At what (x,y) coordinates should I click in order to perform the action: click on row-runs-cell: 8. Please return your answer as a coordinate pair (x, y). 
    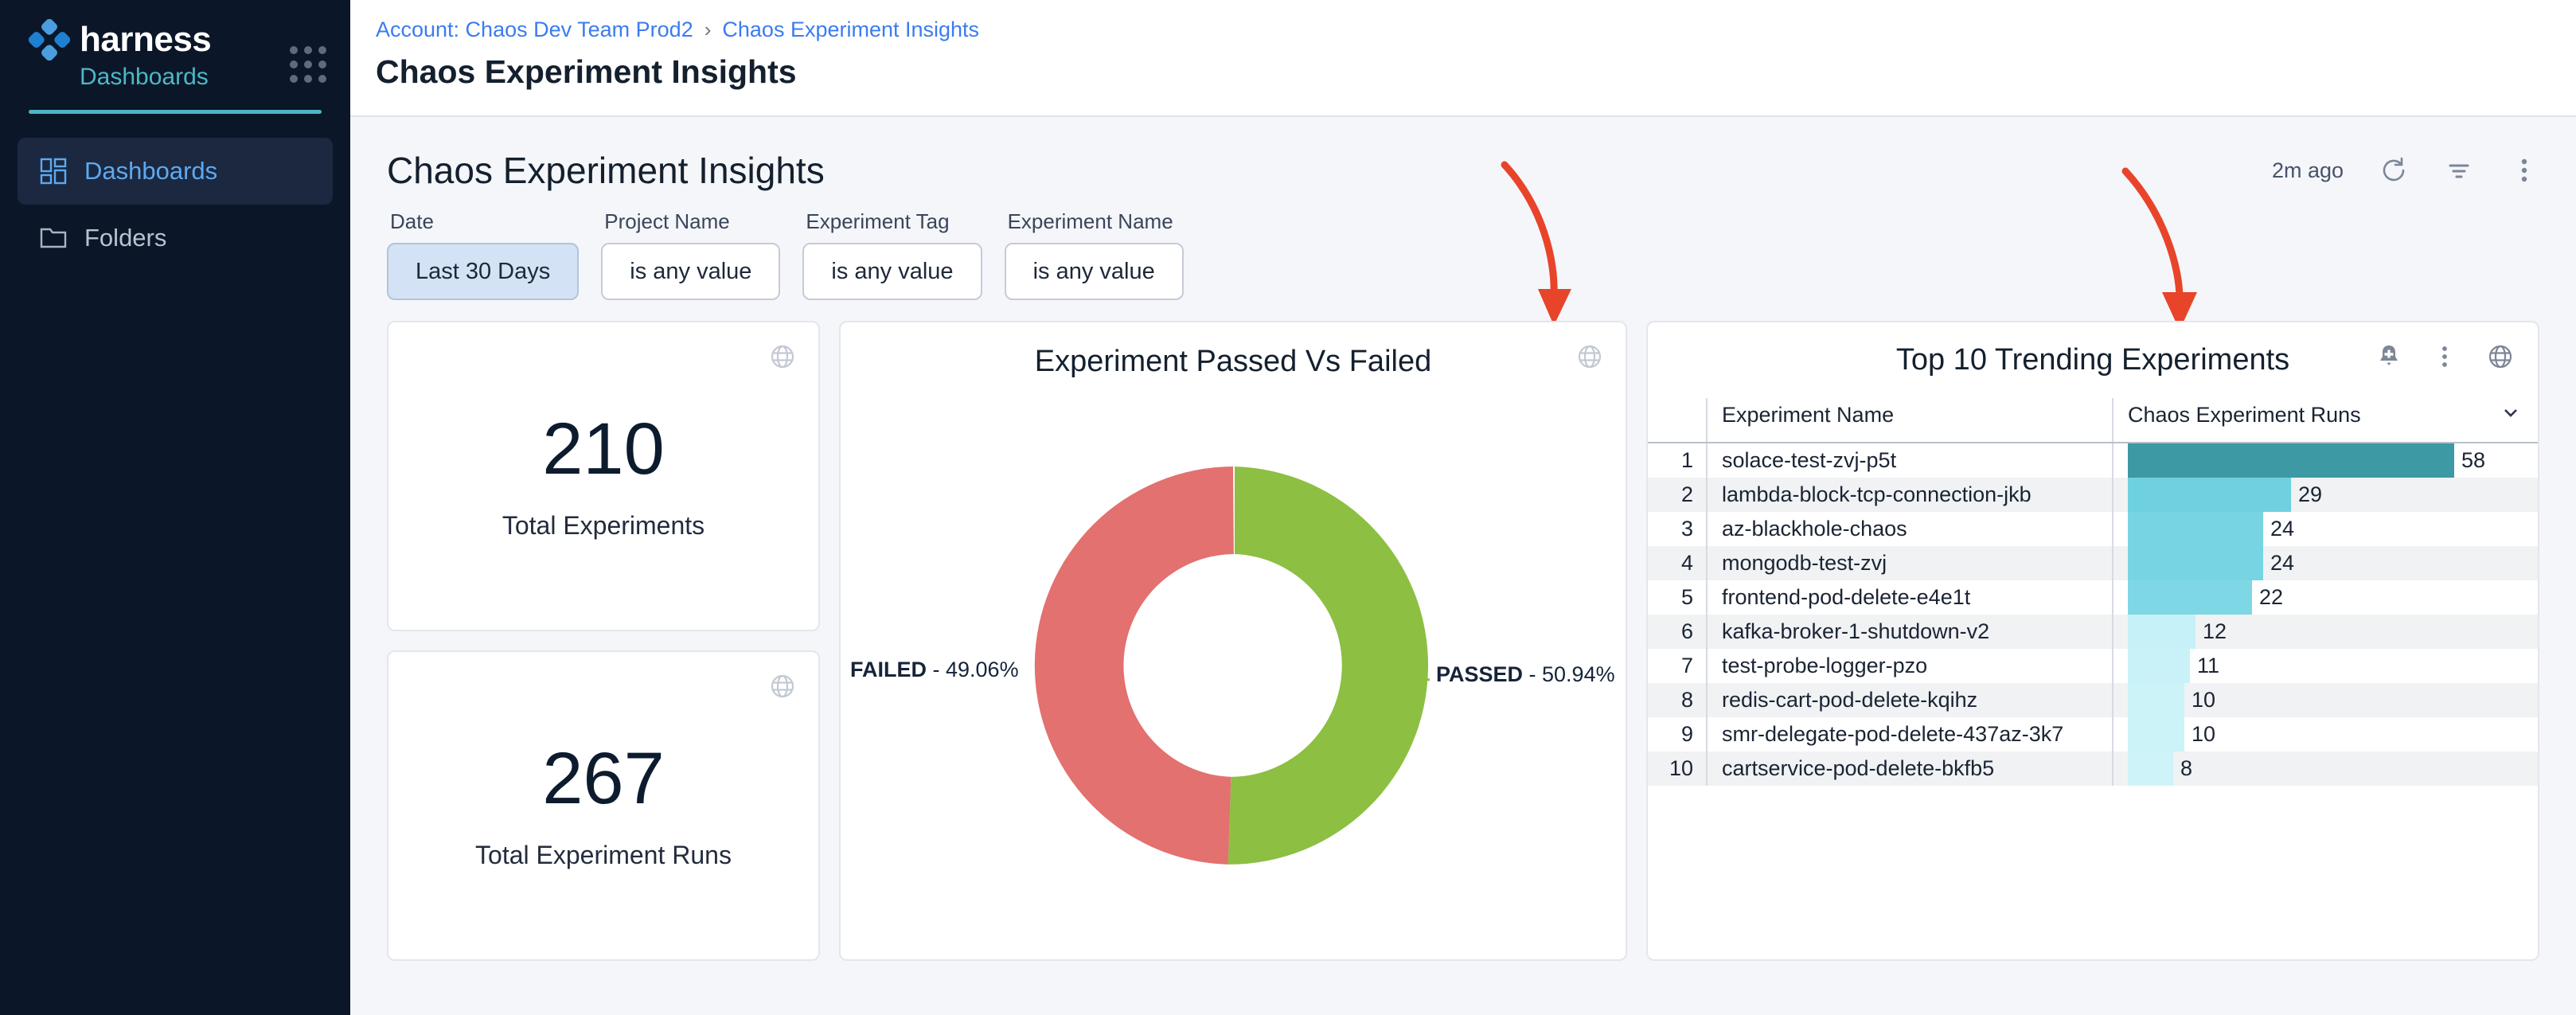
    Looking at the image, I should click on (2325, 768).